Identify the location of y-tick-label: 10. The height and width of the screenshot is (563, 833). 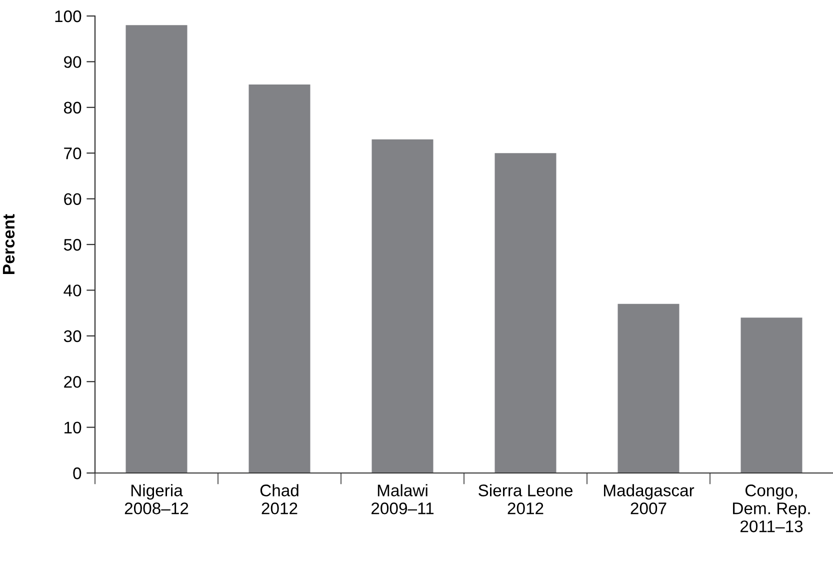
(73, 428).